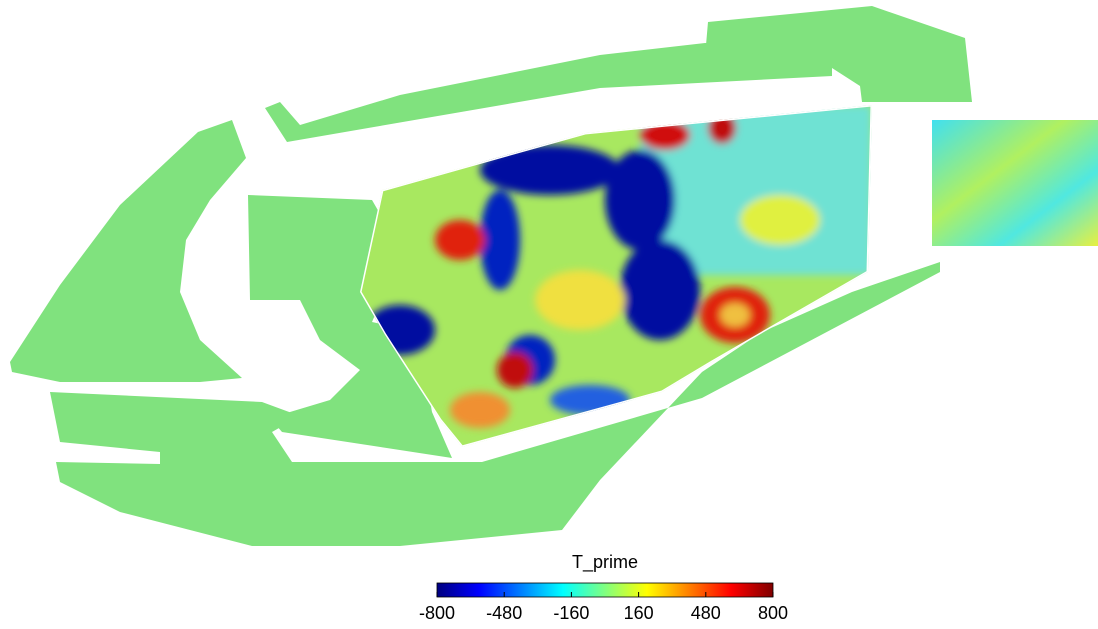 This screenshot has height=629, width=1098. I want to click on colorbar-tick-label: -800, so click(437, 613).